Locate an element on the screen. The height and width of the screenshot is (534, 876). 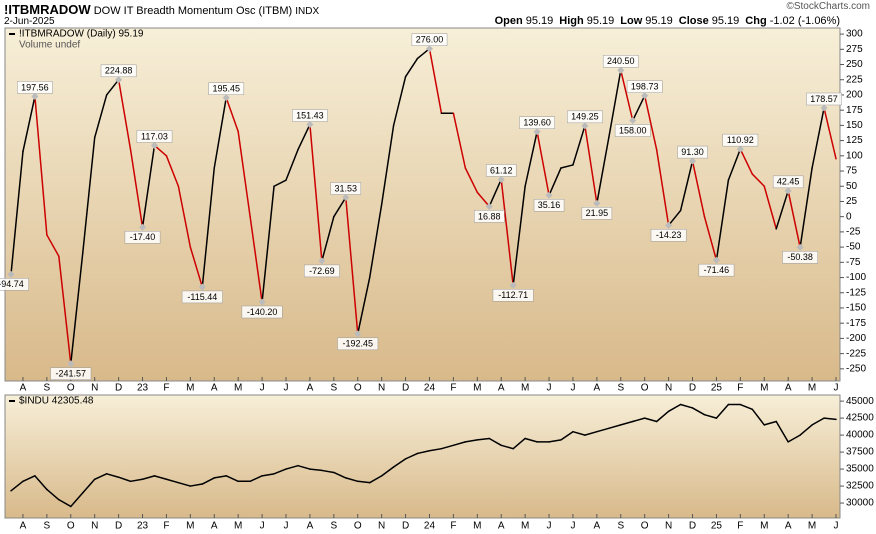
indicator-name: DOW IT Breadth Momentum Osc (ITBM) is located at coordinates (193, 11).